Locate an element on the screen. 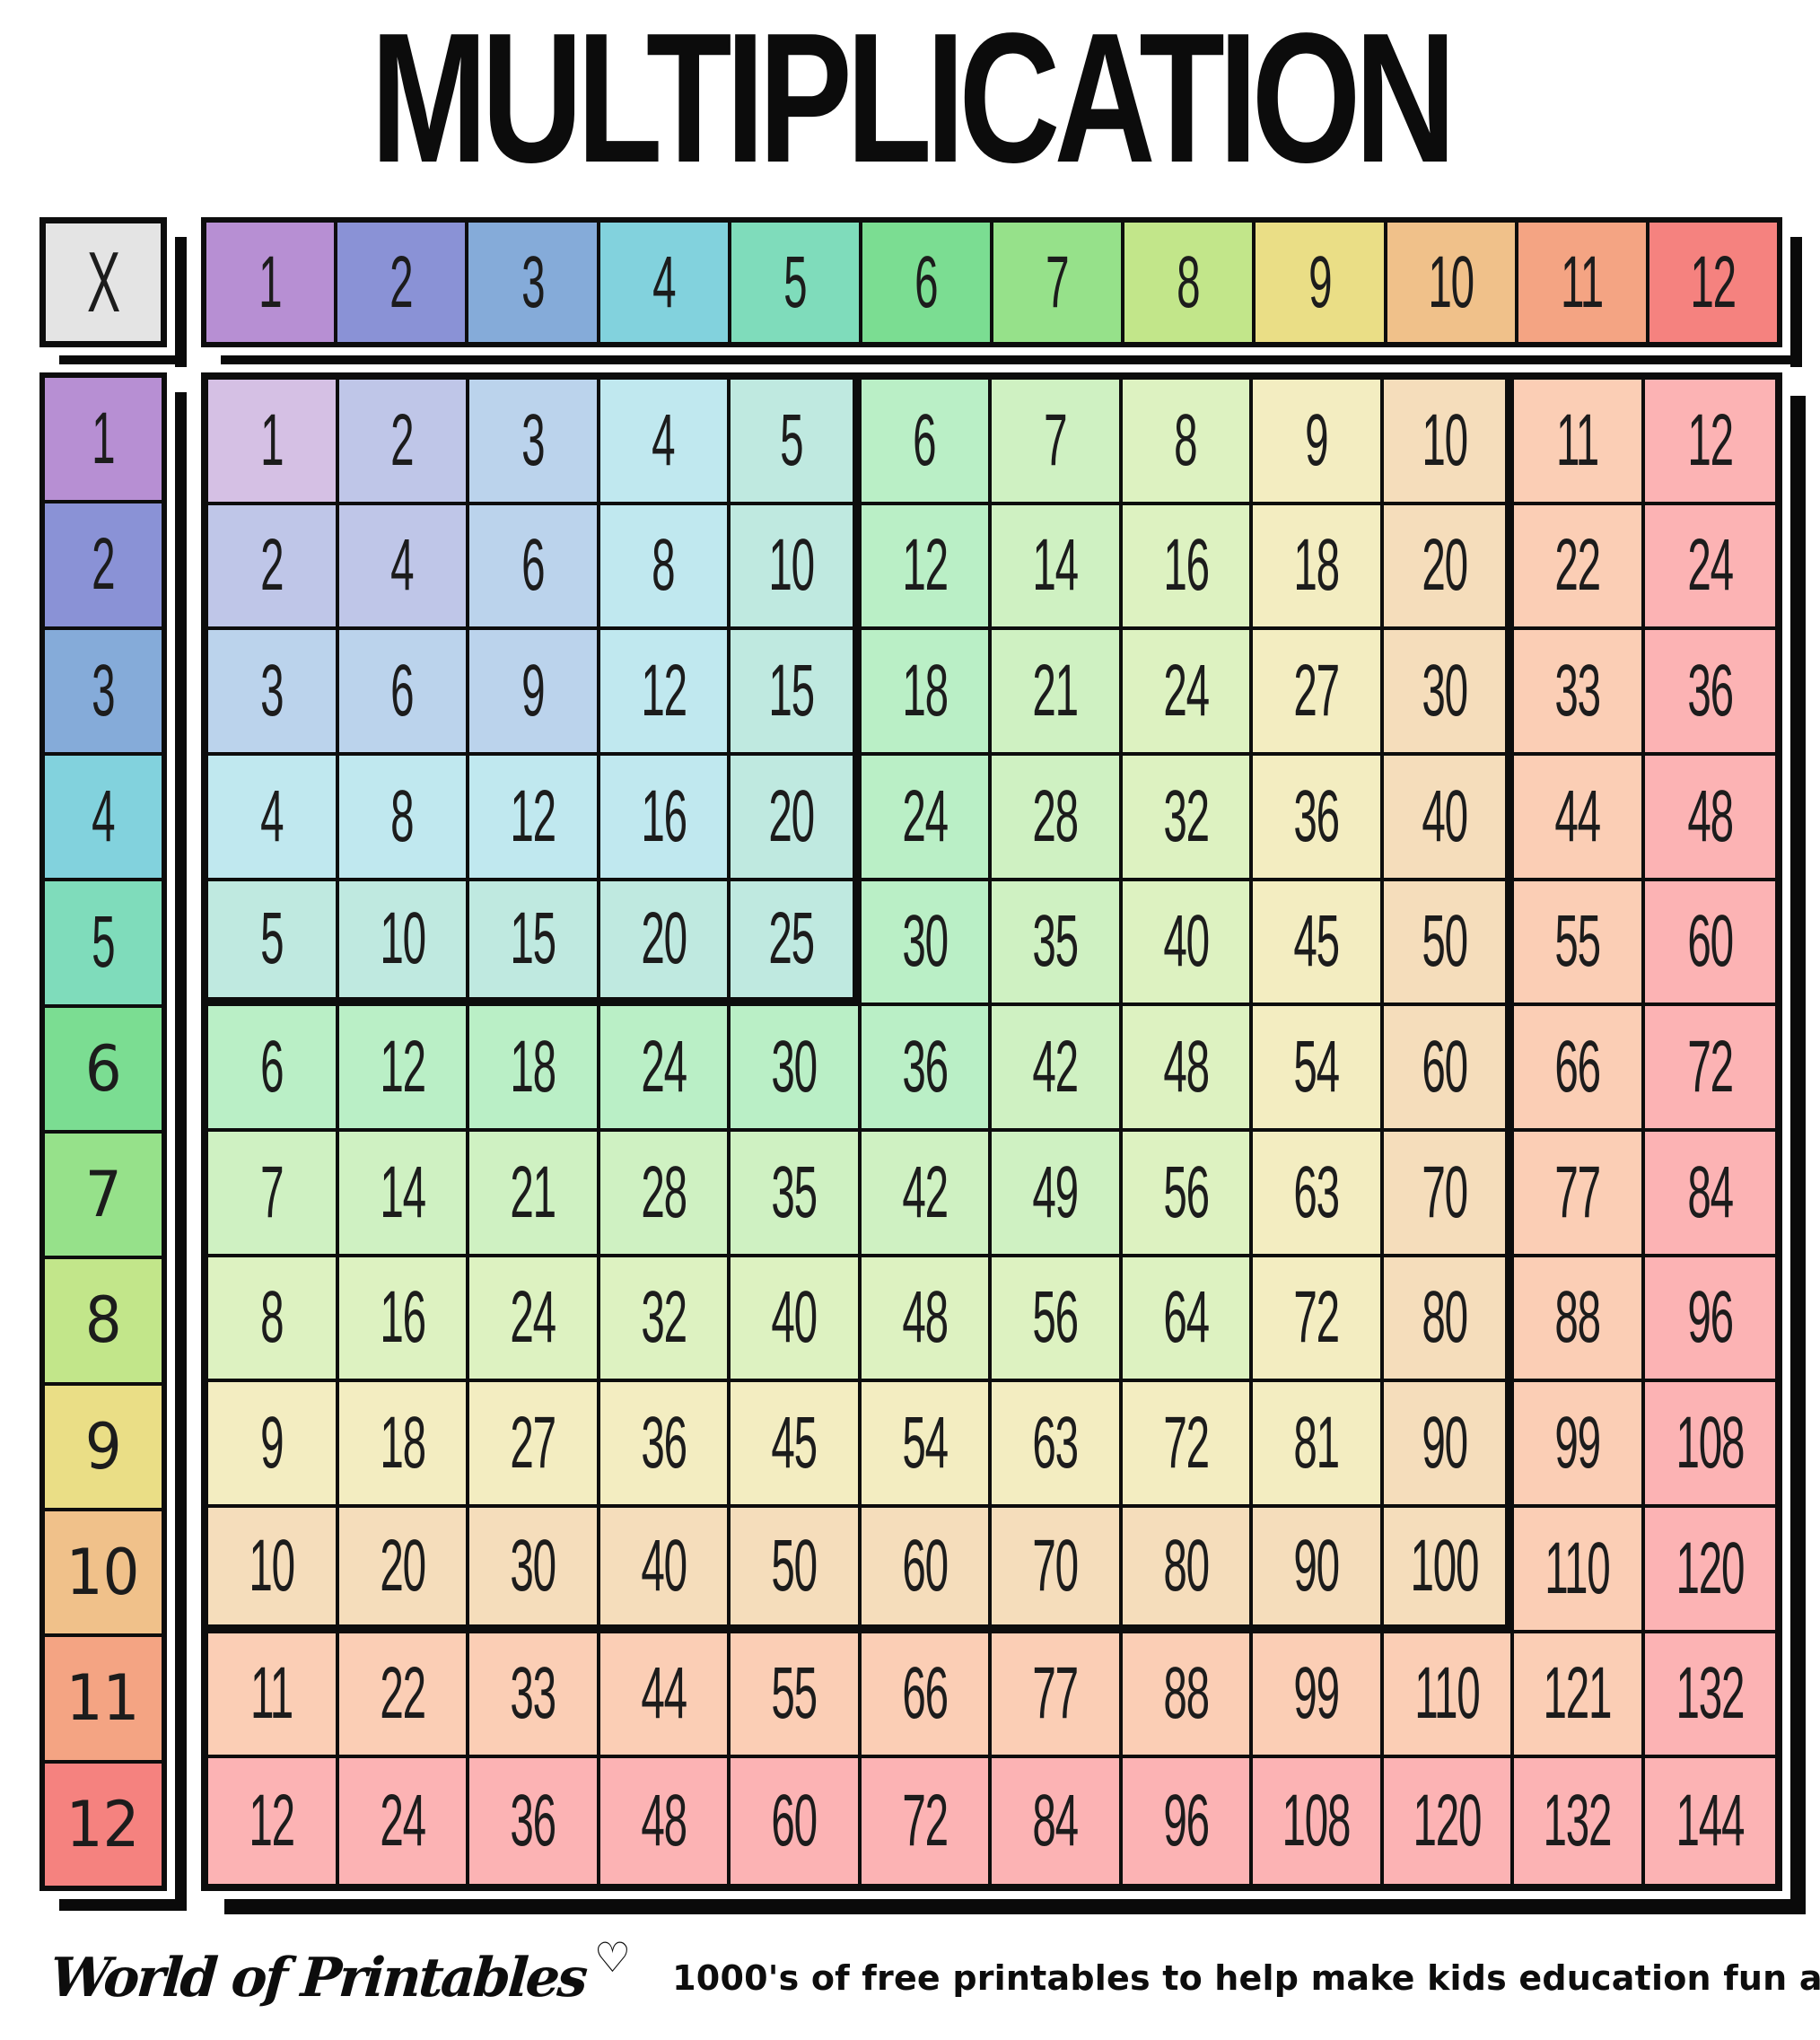  cell-value: 72 is located at coordinates (1186, 1443).